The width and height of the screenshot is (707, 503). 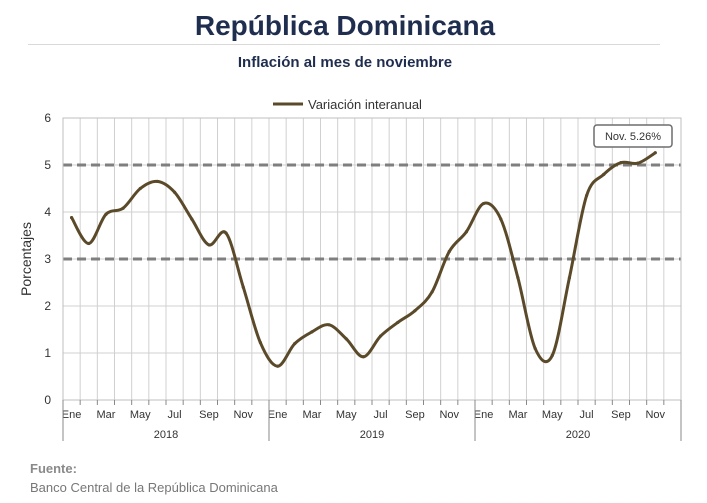 What do you see at coordinates (345, 25) in the screenshot?
I see `page-title: República Dominicana` at bounding box center [345, 25].